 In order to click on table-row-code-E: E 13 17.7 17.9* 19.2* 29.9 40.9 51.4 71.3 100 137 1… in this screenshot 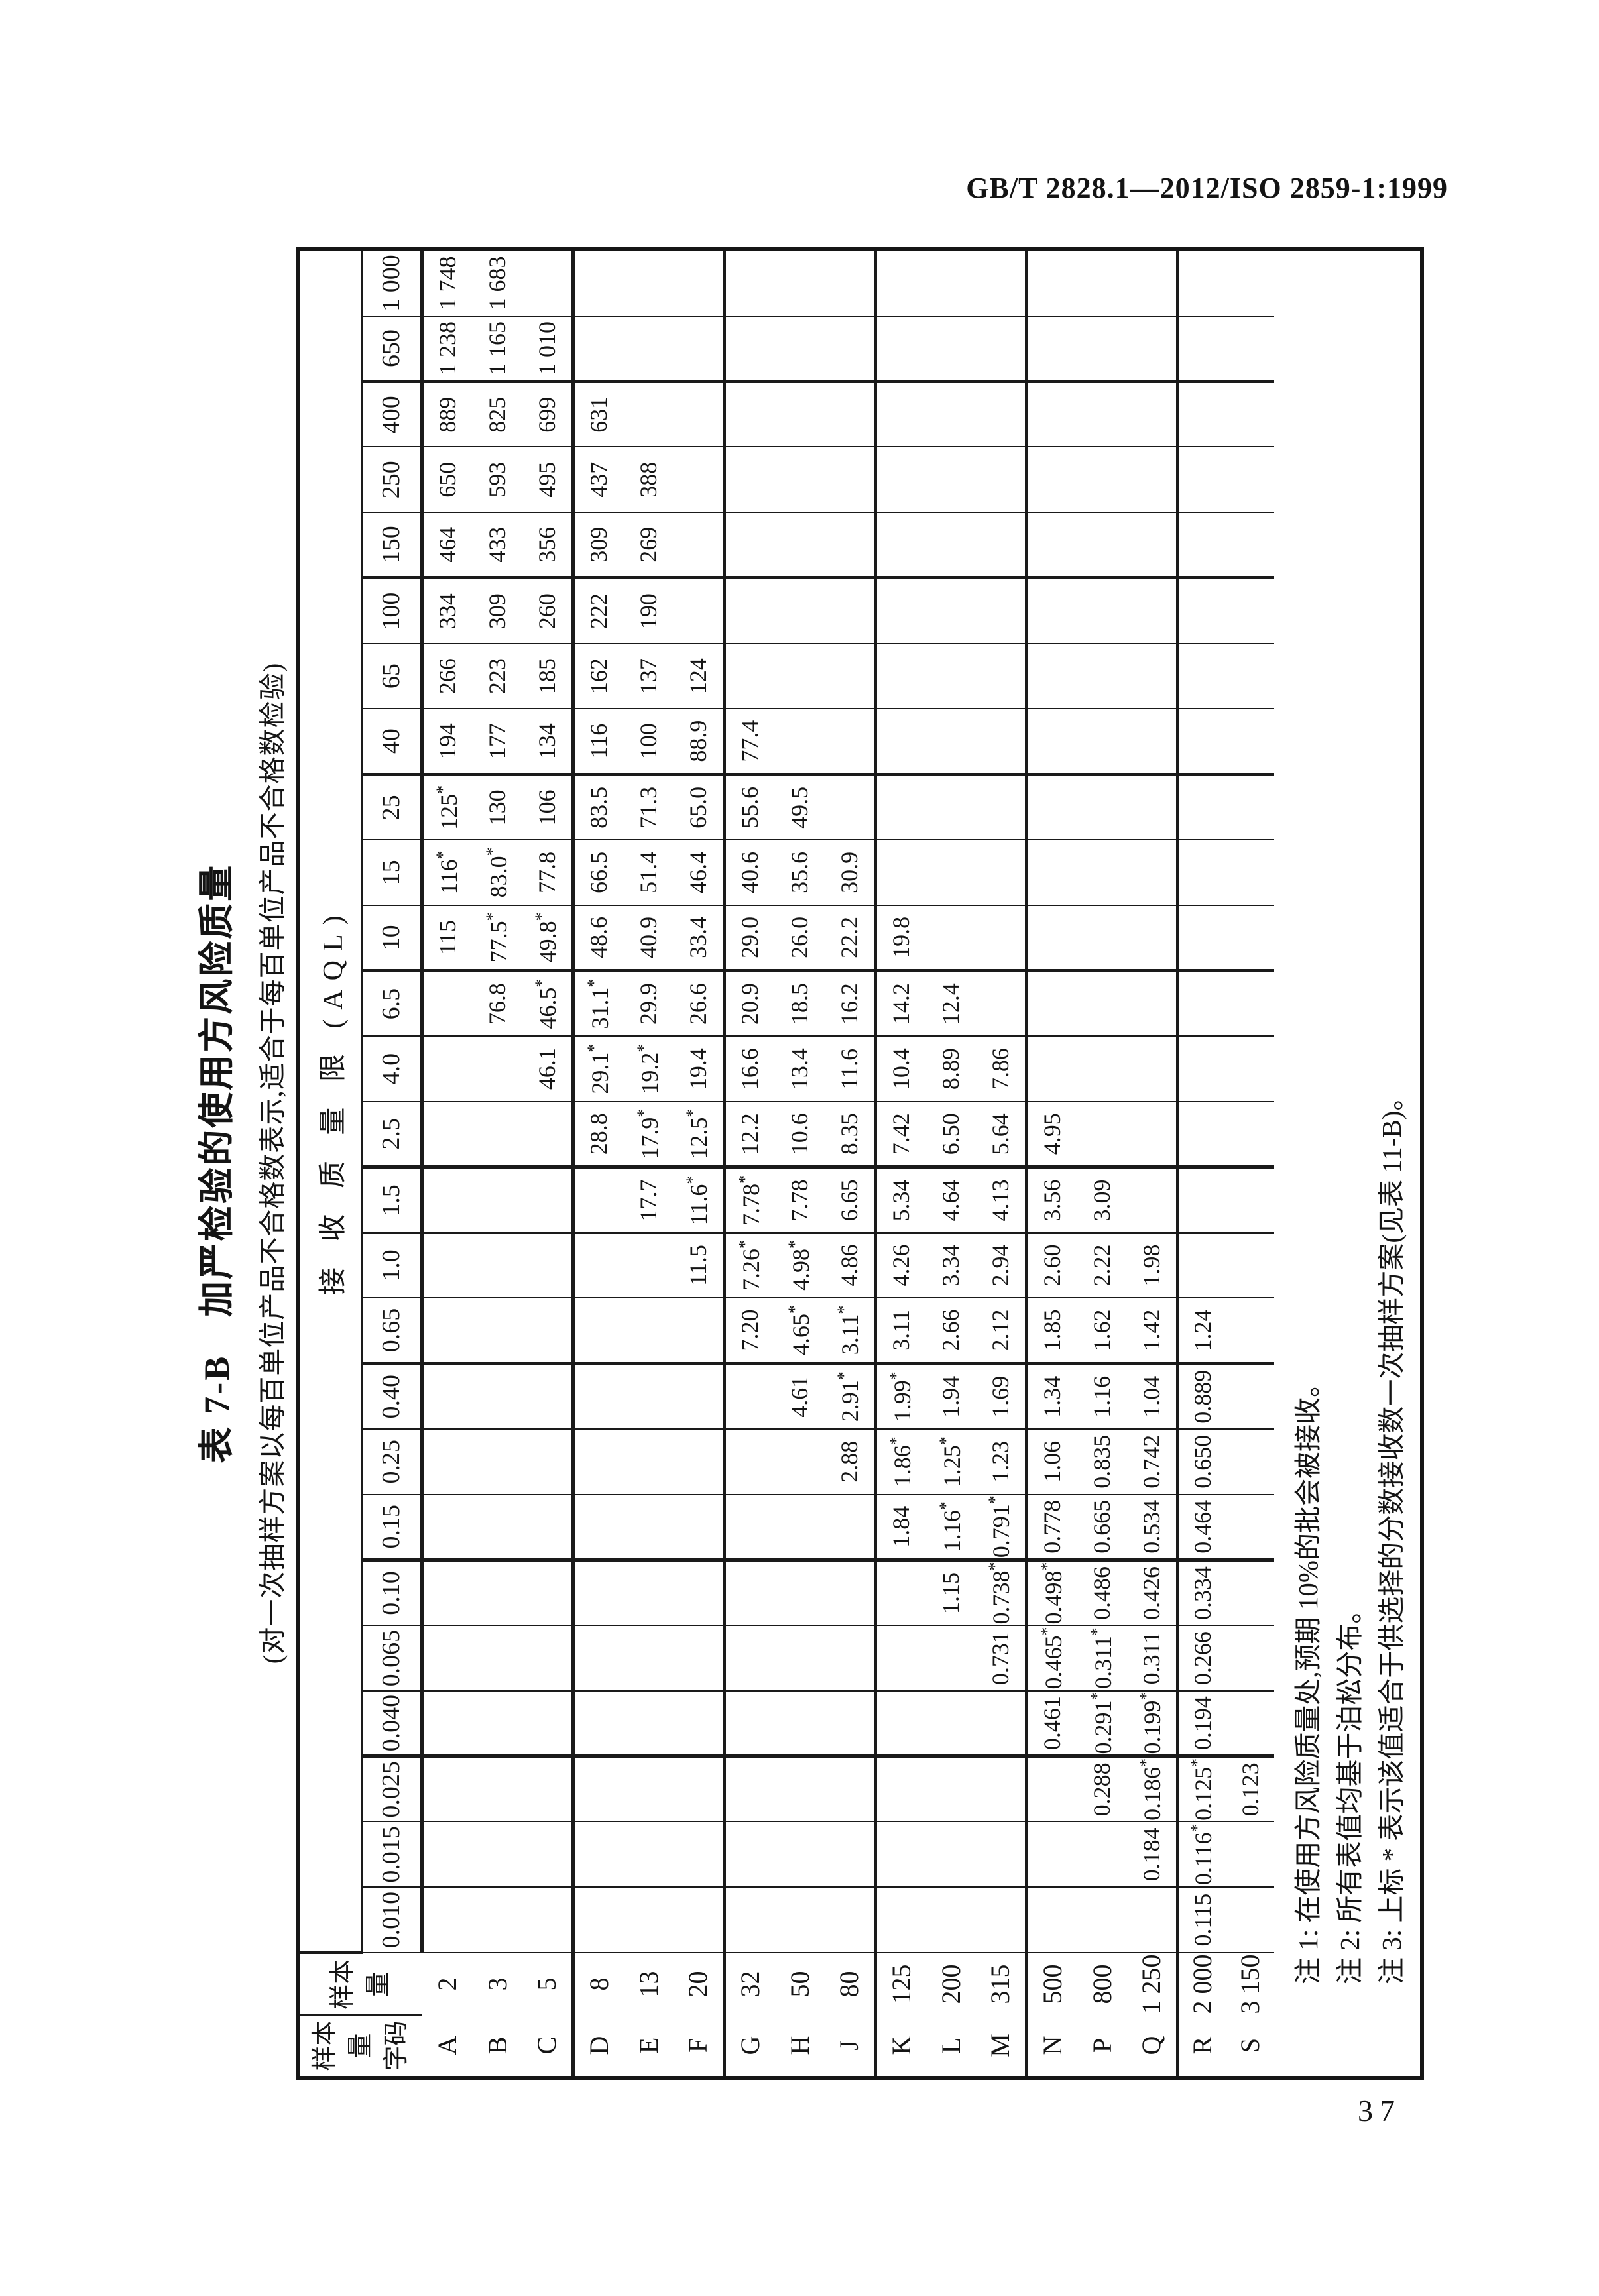, I will do `click(648, 1163)`.